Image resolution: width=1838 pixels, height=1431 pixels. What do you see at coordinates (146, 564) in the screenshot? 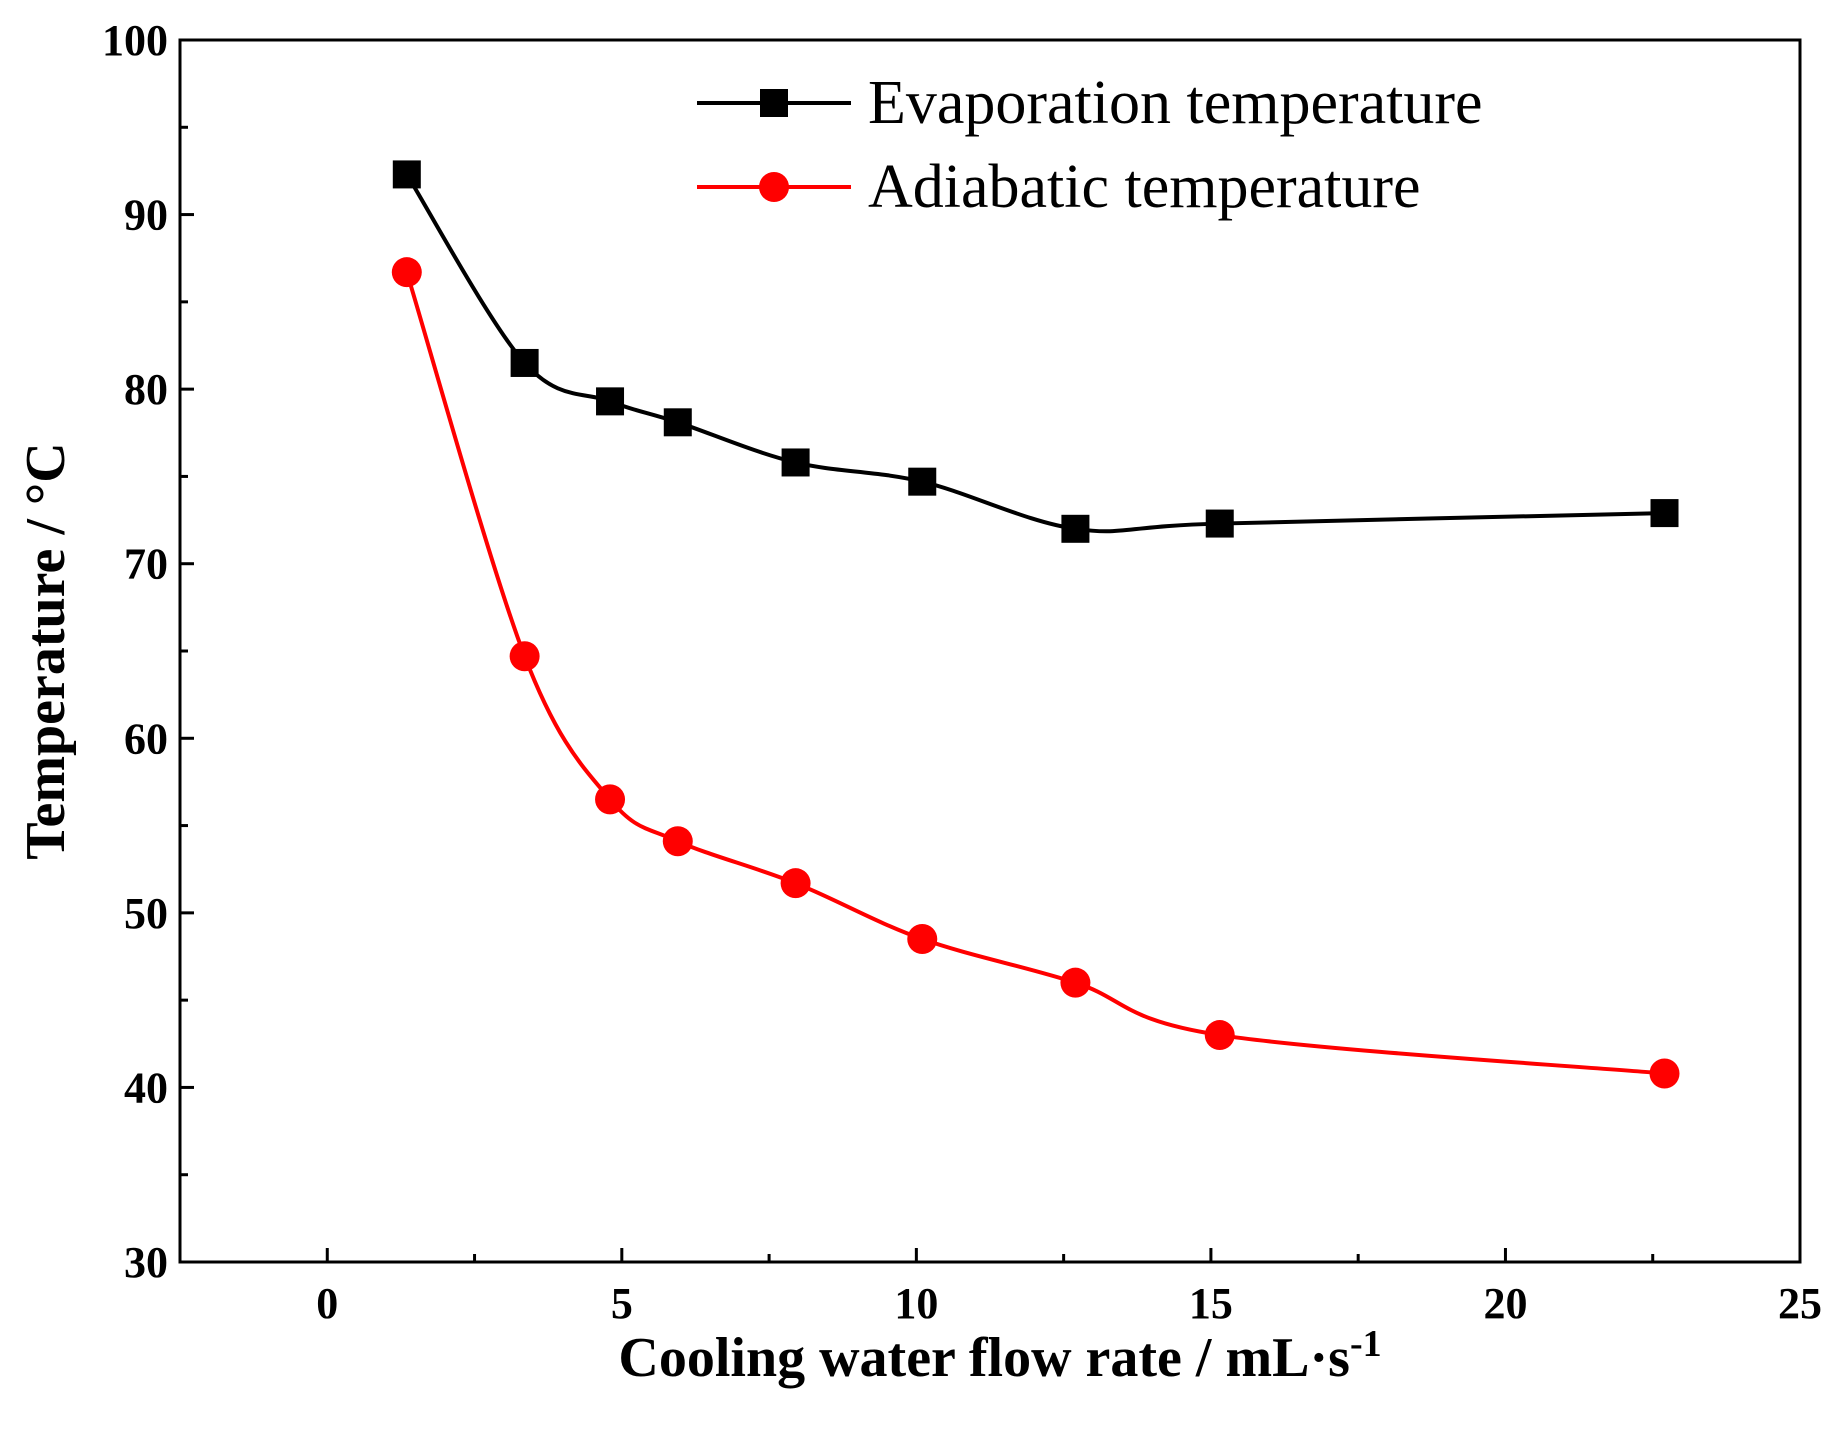
I see `y-tick-label: 70` at bounding box center [146, 564].